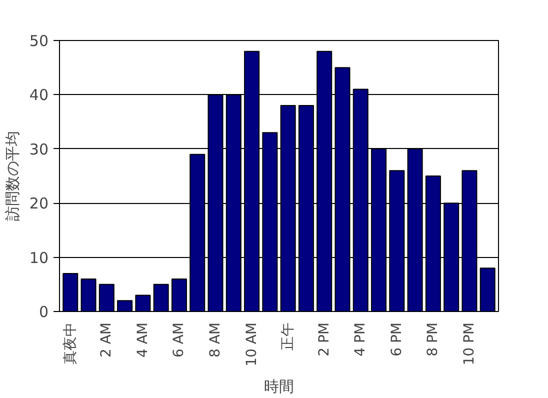  Describe the element at coordinates (39, 41) in the screenshot. I see `y-tick-label: 50` at that location.